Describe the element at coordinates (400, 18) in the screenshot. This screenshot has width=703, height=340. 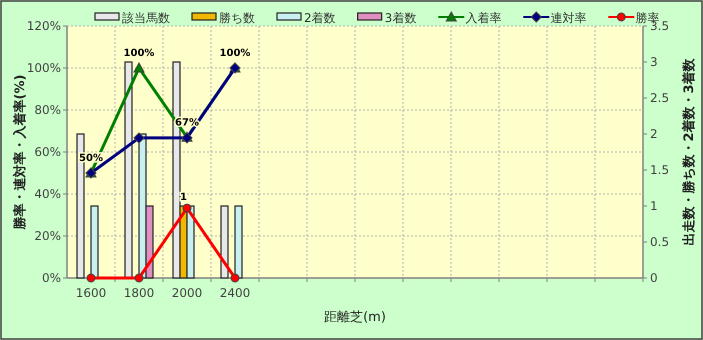
I see `legend-label: 3着数` at that location.